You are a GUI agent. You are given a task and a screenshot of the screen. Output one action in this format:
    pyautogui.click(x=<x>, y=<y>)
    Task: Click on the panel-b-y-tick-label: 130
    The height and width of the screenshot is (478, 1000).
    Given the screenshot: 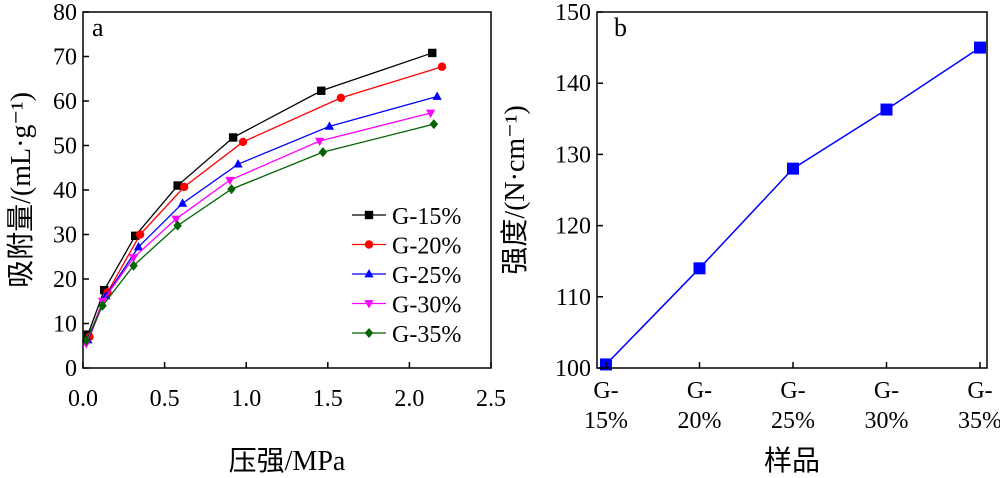 What is the action you would take?
    pyautogui.click(x=573, y=155)
    